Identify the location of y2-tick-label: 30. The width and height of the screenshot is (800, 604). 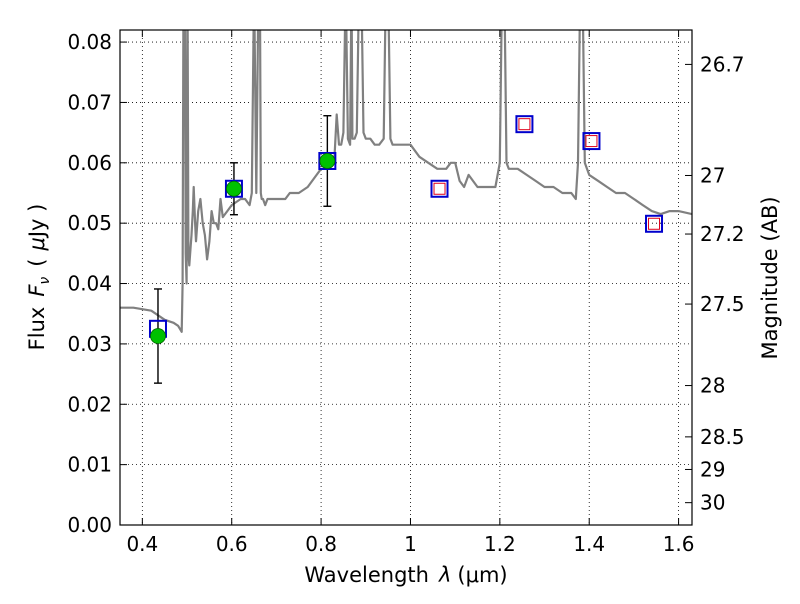
(712, 503).